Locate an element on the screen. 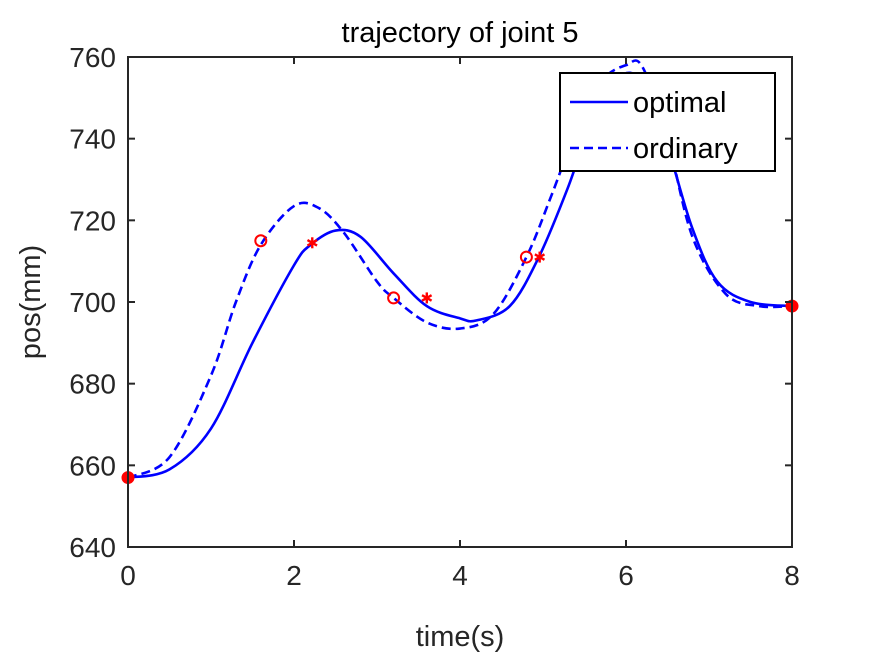 The height and width of the screenshot is (656, 875). y-tick-label: 760 is located at coordinates (92, 57).